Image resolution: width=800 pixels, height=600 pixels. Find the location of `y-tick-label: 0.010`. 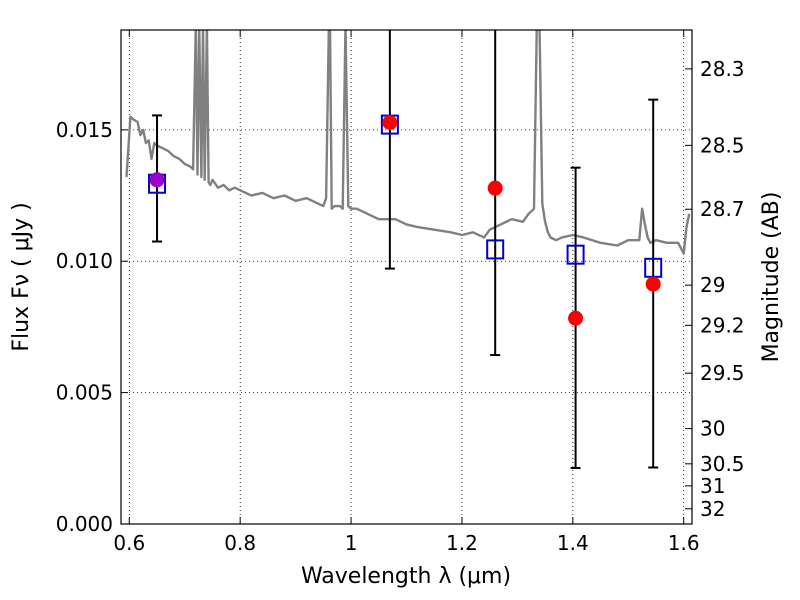

y-tick-label: 0.010 is located at coordinates (84, 261).